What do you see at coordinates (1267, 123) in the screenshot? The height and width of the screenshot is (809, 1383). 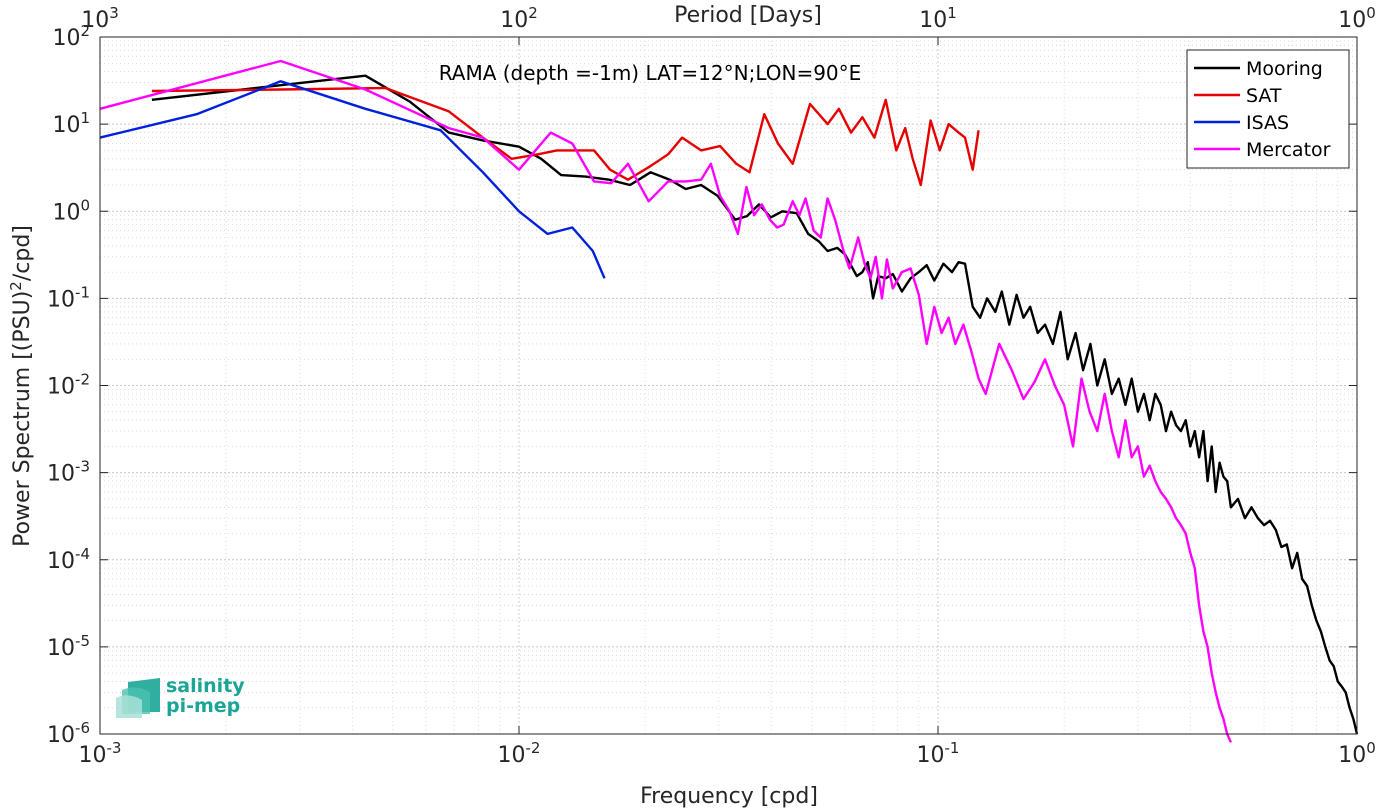 I see `legend-label-isas: ISAS` at bounding box center [1267, 123].